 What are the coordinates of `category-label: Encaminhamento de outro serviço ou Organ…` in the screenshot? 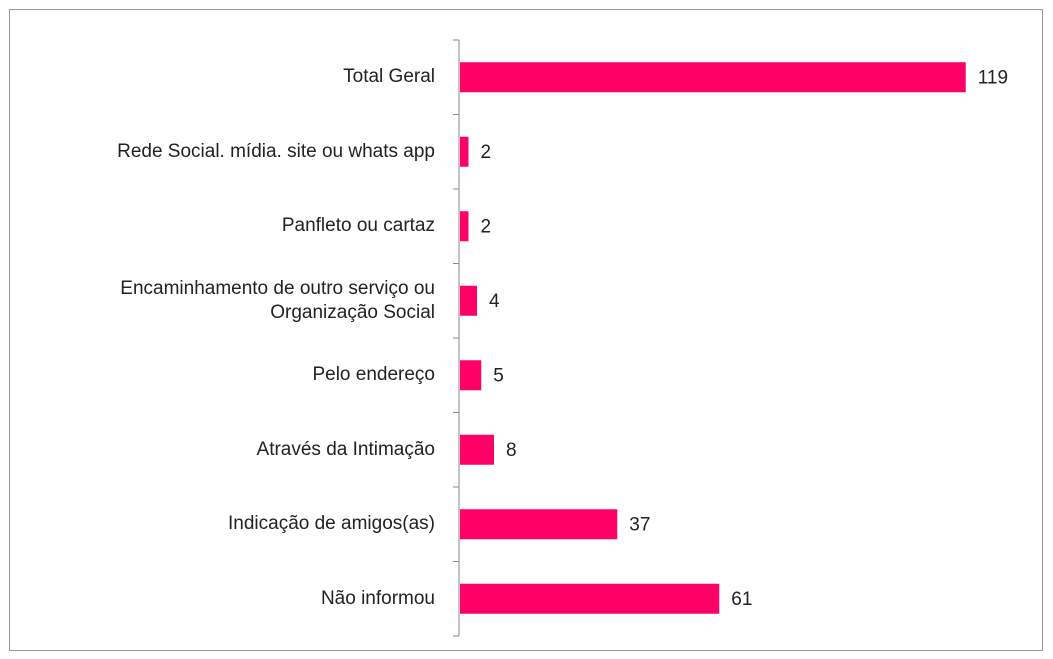 It's located at (277, 300).